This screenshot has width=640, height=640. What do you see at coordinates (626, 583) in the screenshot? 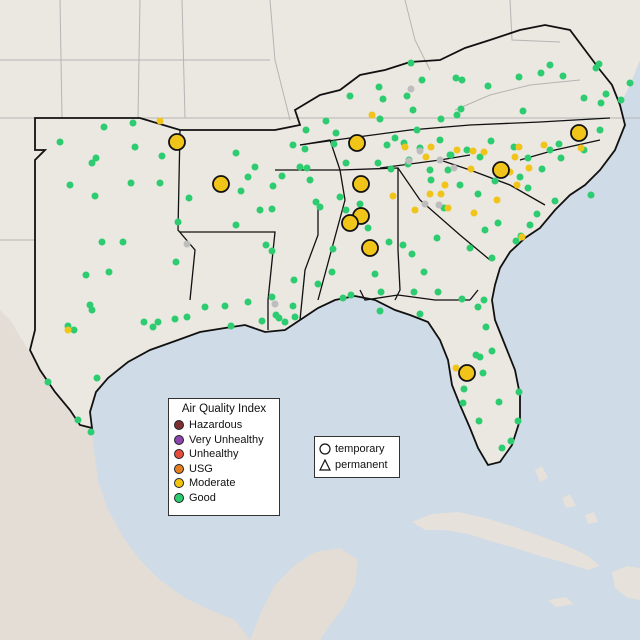
I see `land-hispaniola` at bounding box center [626, 583].